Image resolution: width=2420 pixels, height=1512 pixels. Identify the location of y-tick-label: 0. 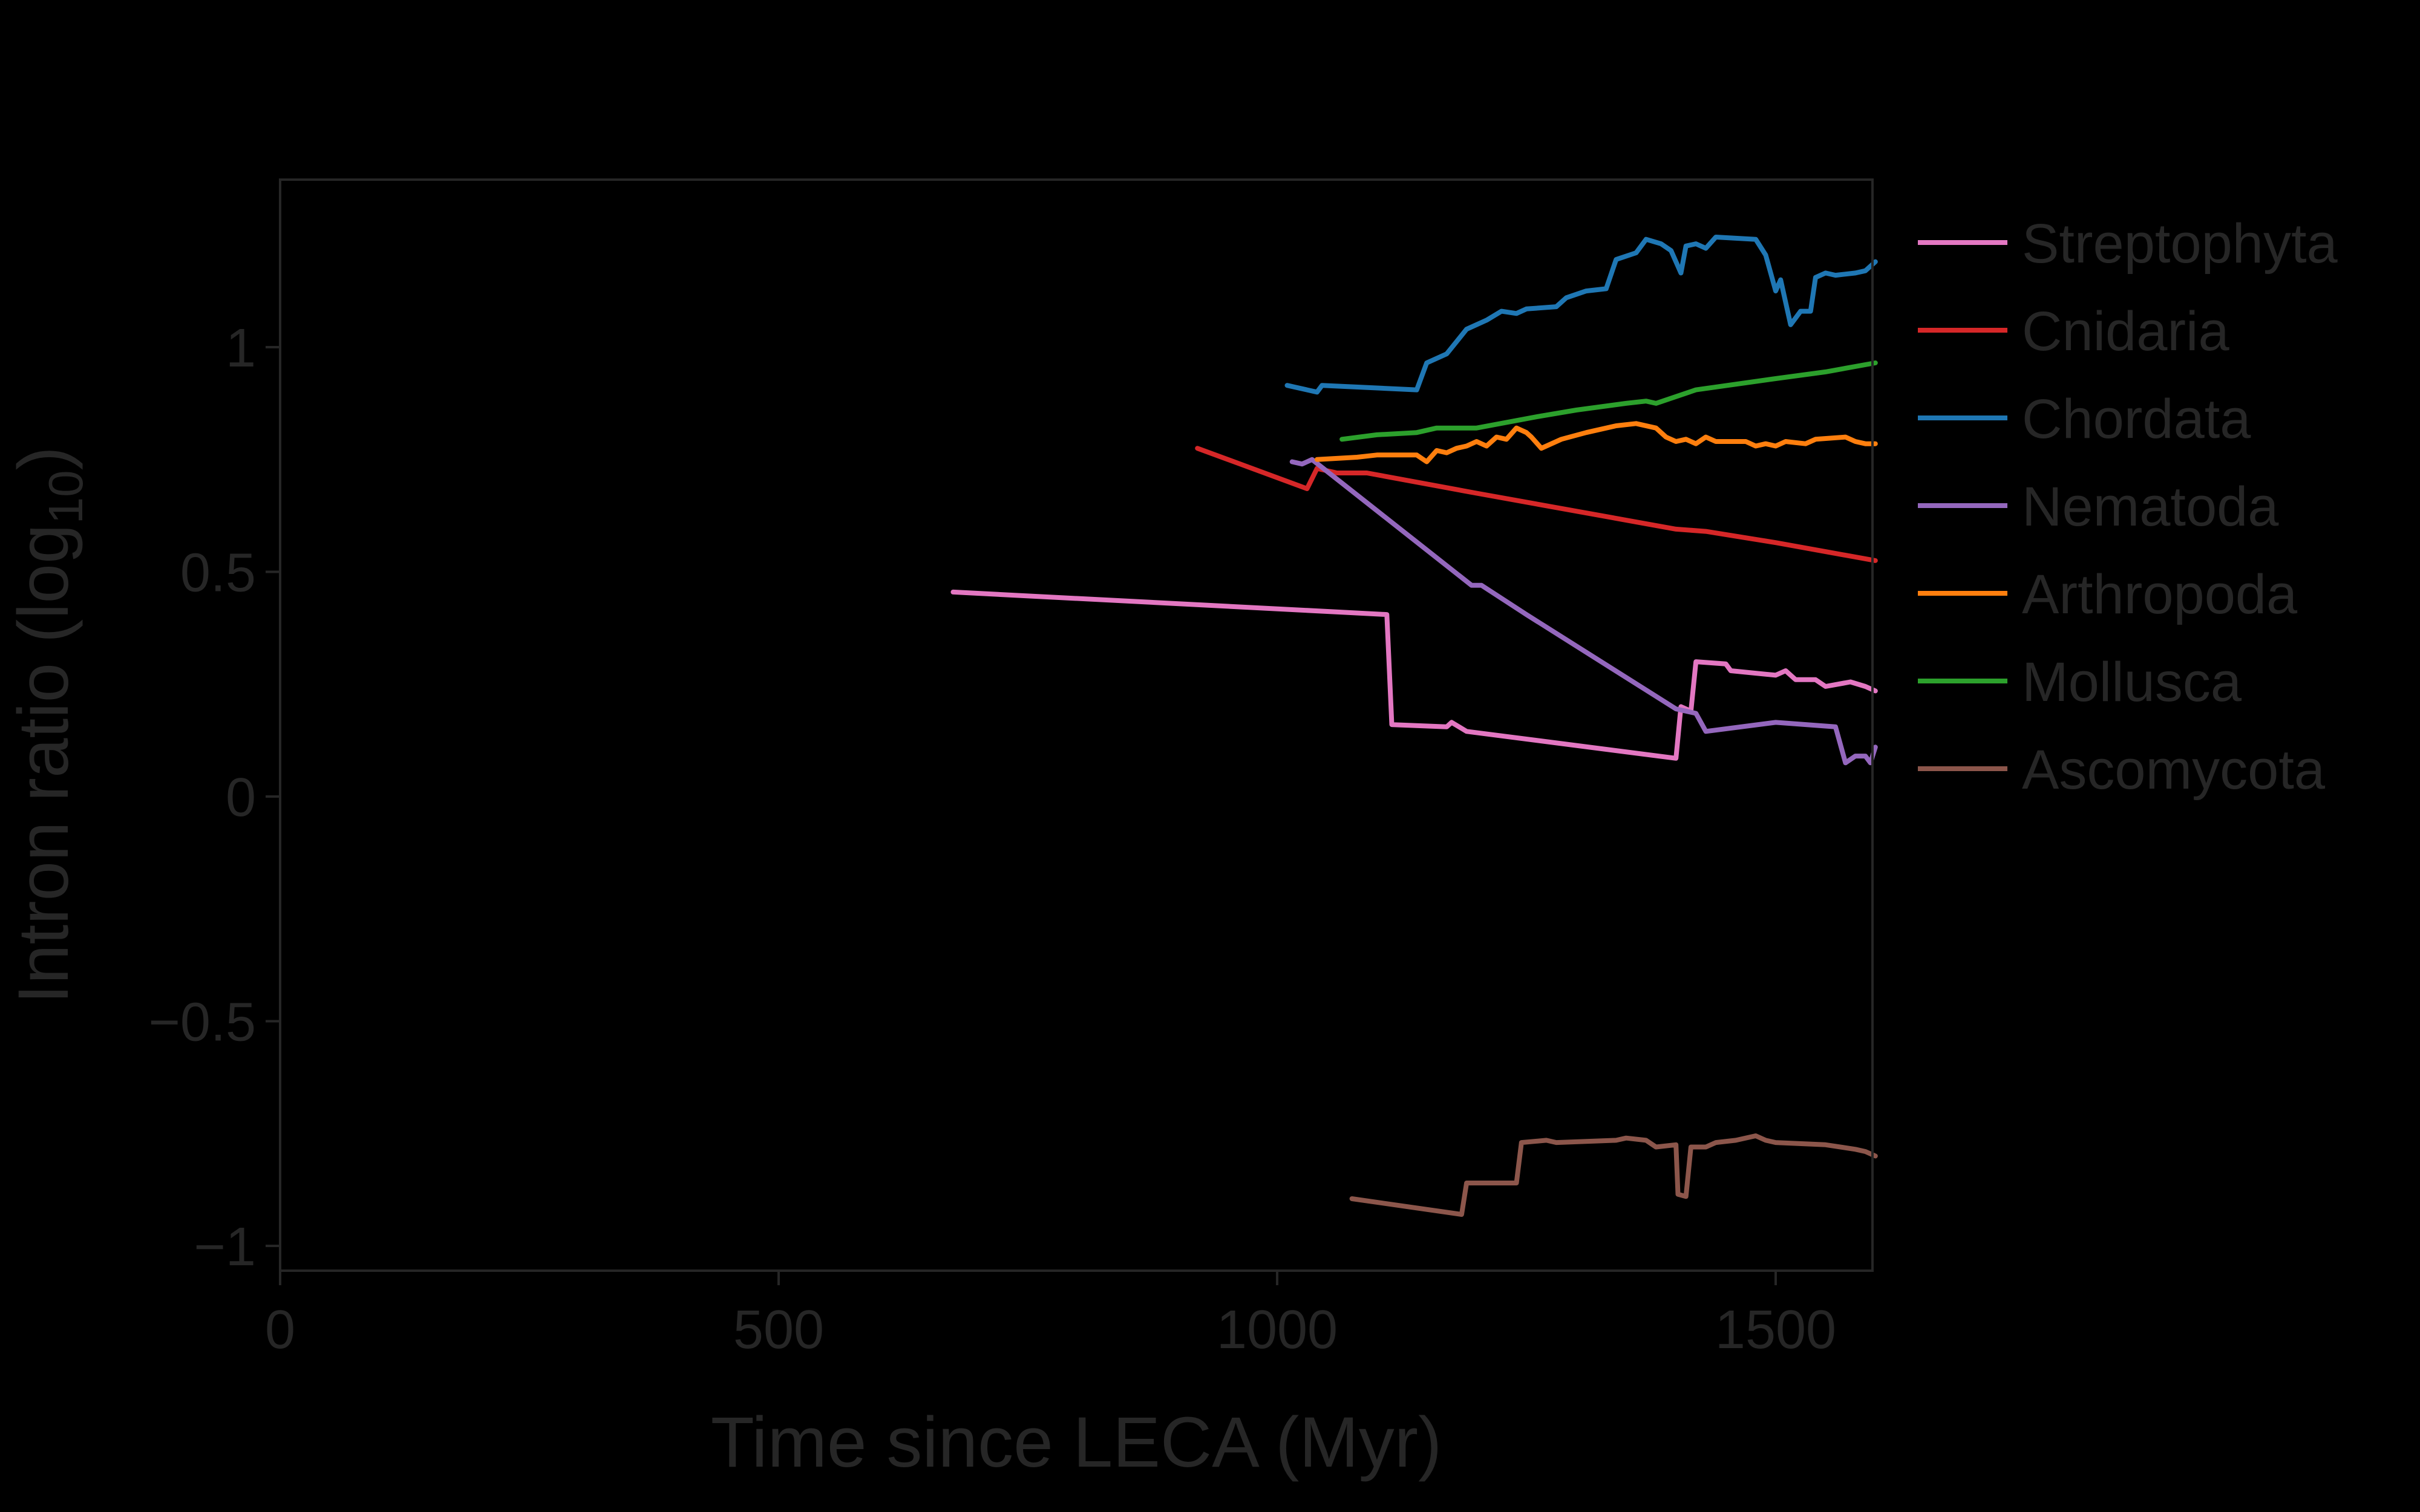
(241, 798).